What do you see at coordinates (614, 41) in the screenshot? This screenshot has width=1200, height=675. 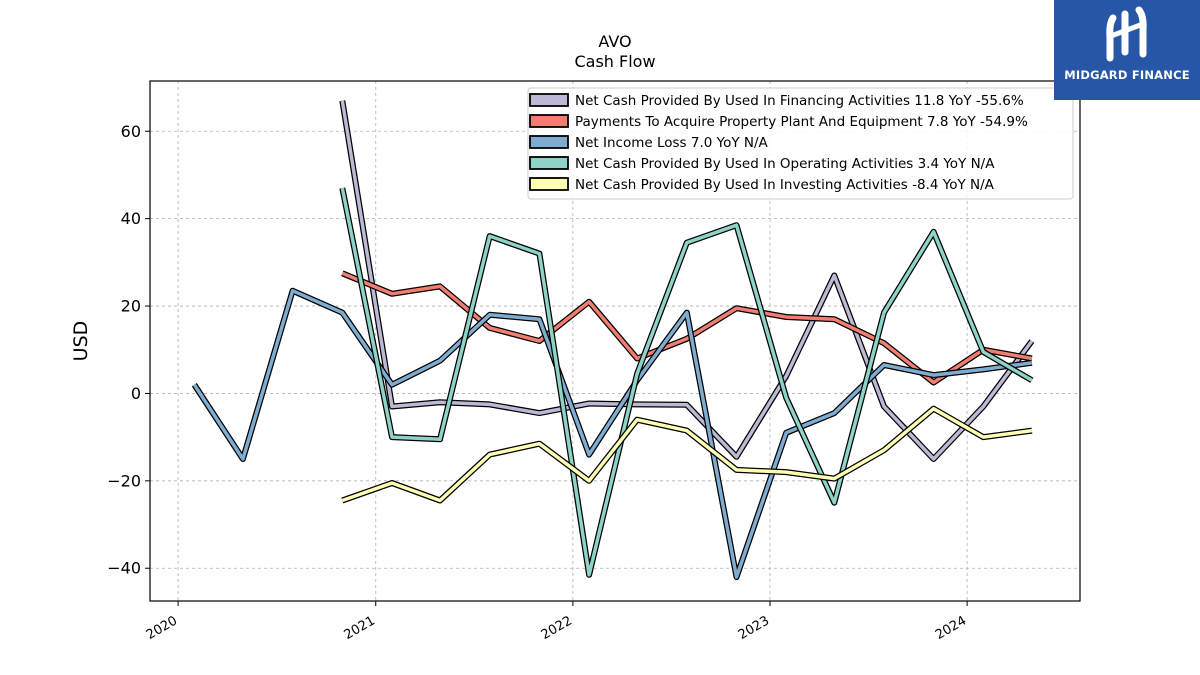 I see `chart-title: AVO` at bounding box center [614, 41].